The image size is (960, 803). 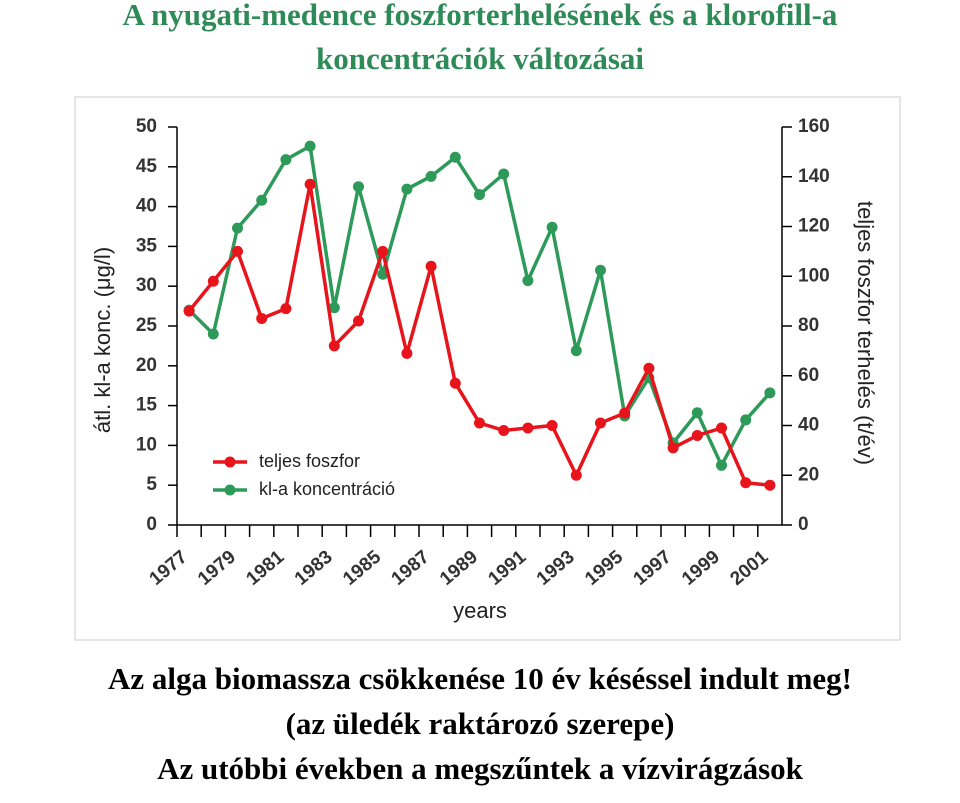 I want to click on note-line: (az üledék raktározó szerepe), so click(x=480, y=723).